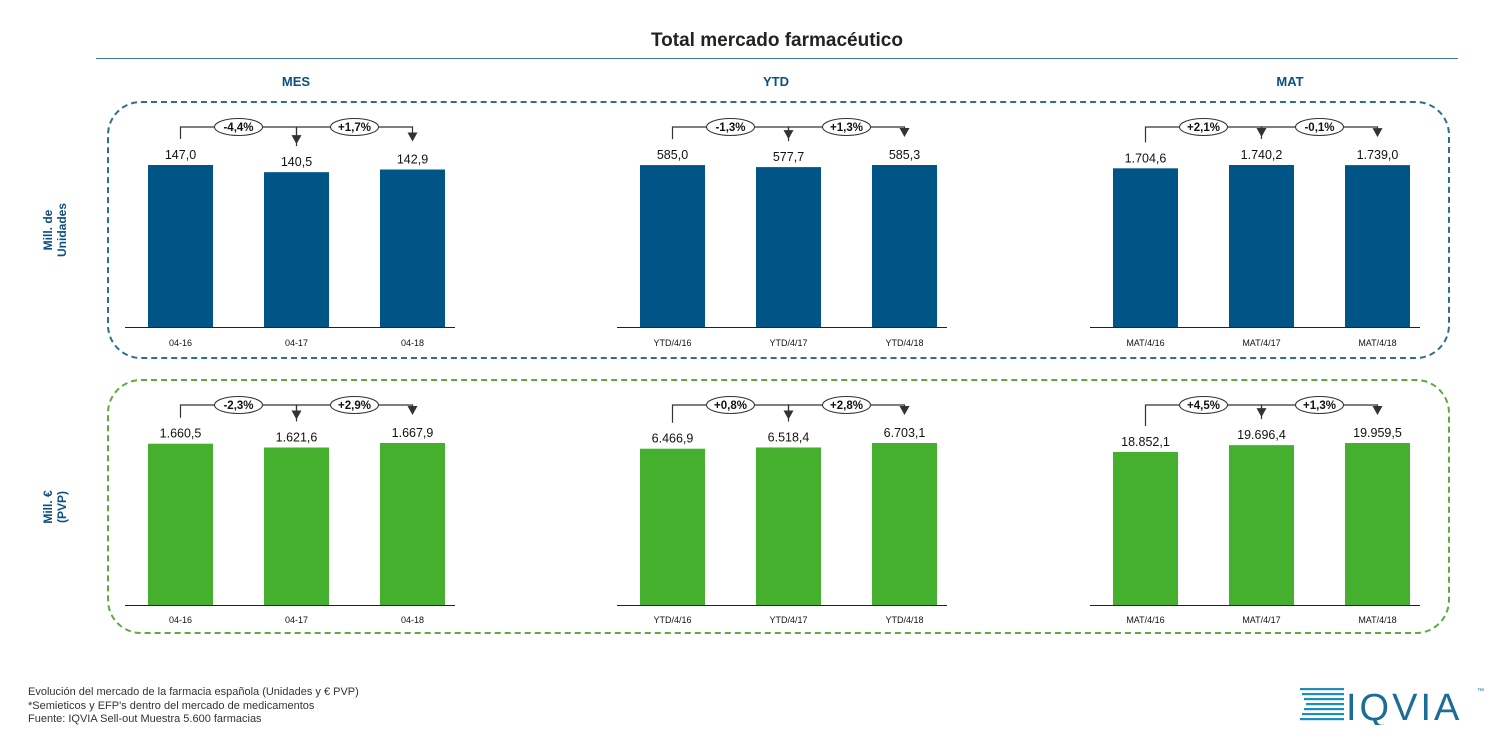  I want to click on title-divider, so click(777, 58).